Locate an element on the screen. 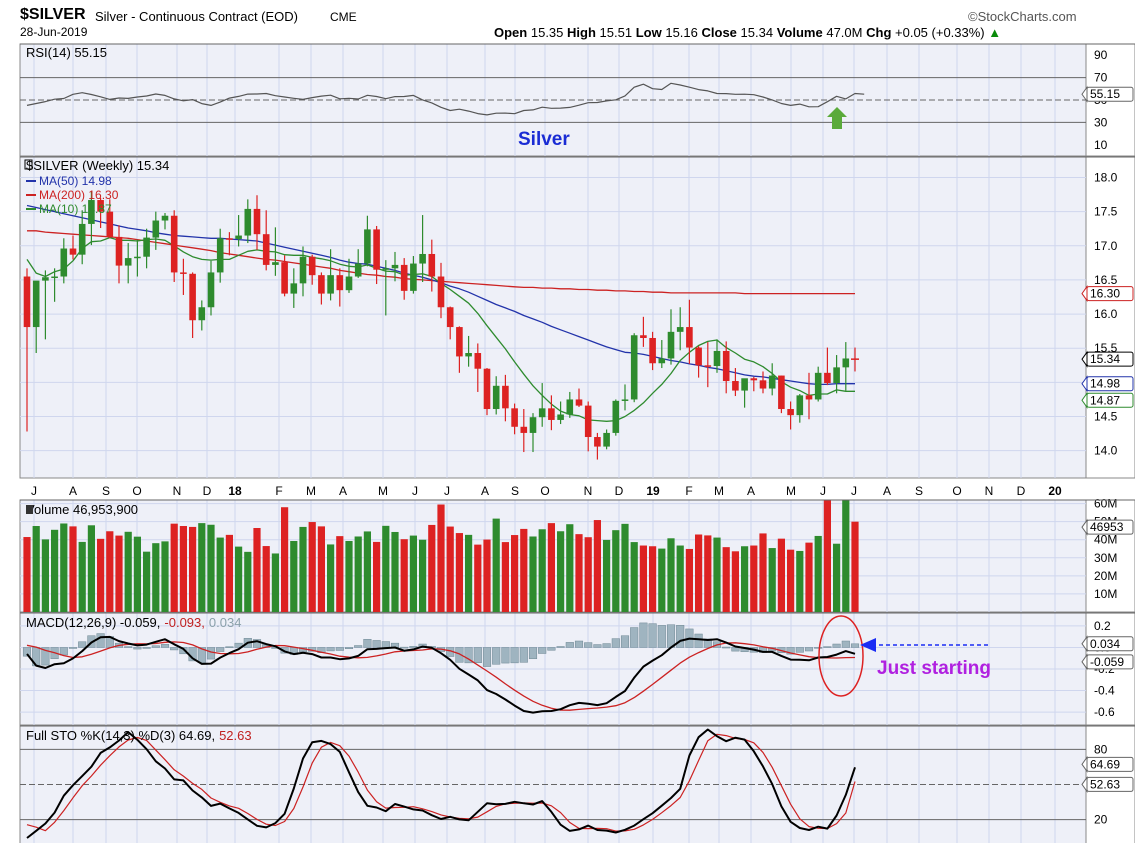 The height and width of the screenshot is (843, 1135). chg-up-icon: ▲ is located at coordinates (995, 32).